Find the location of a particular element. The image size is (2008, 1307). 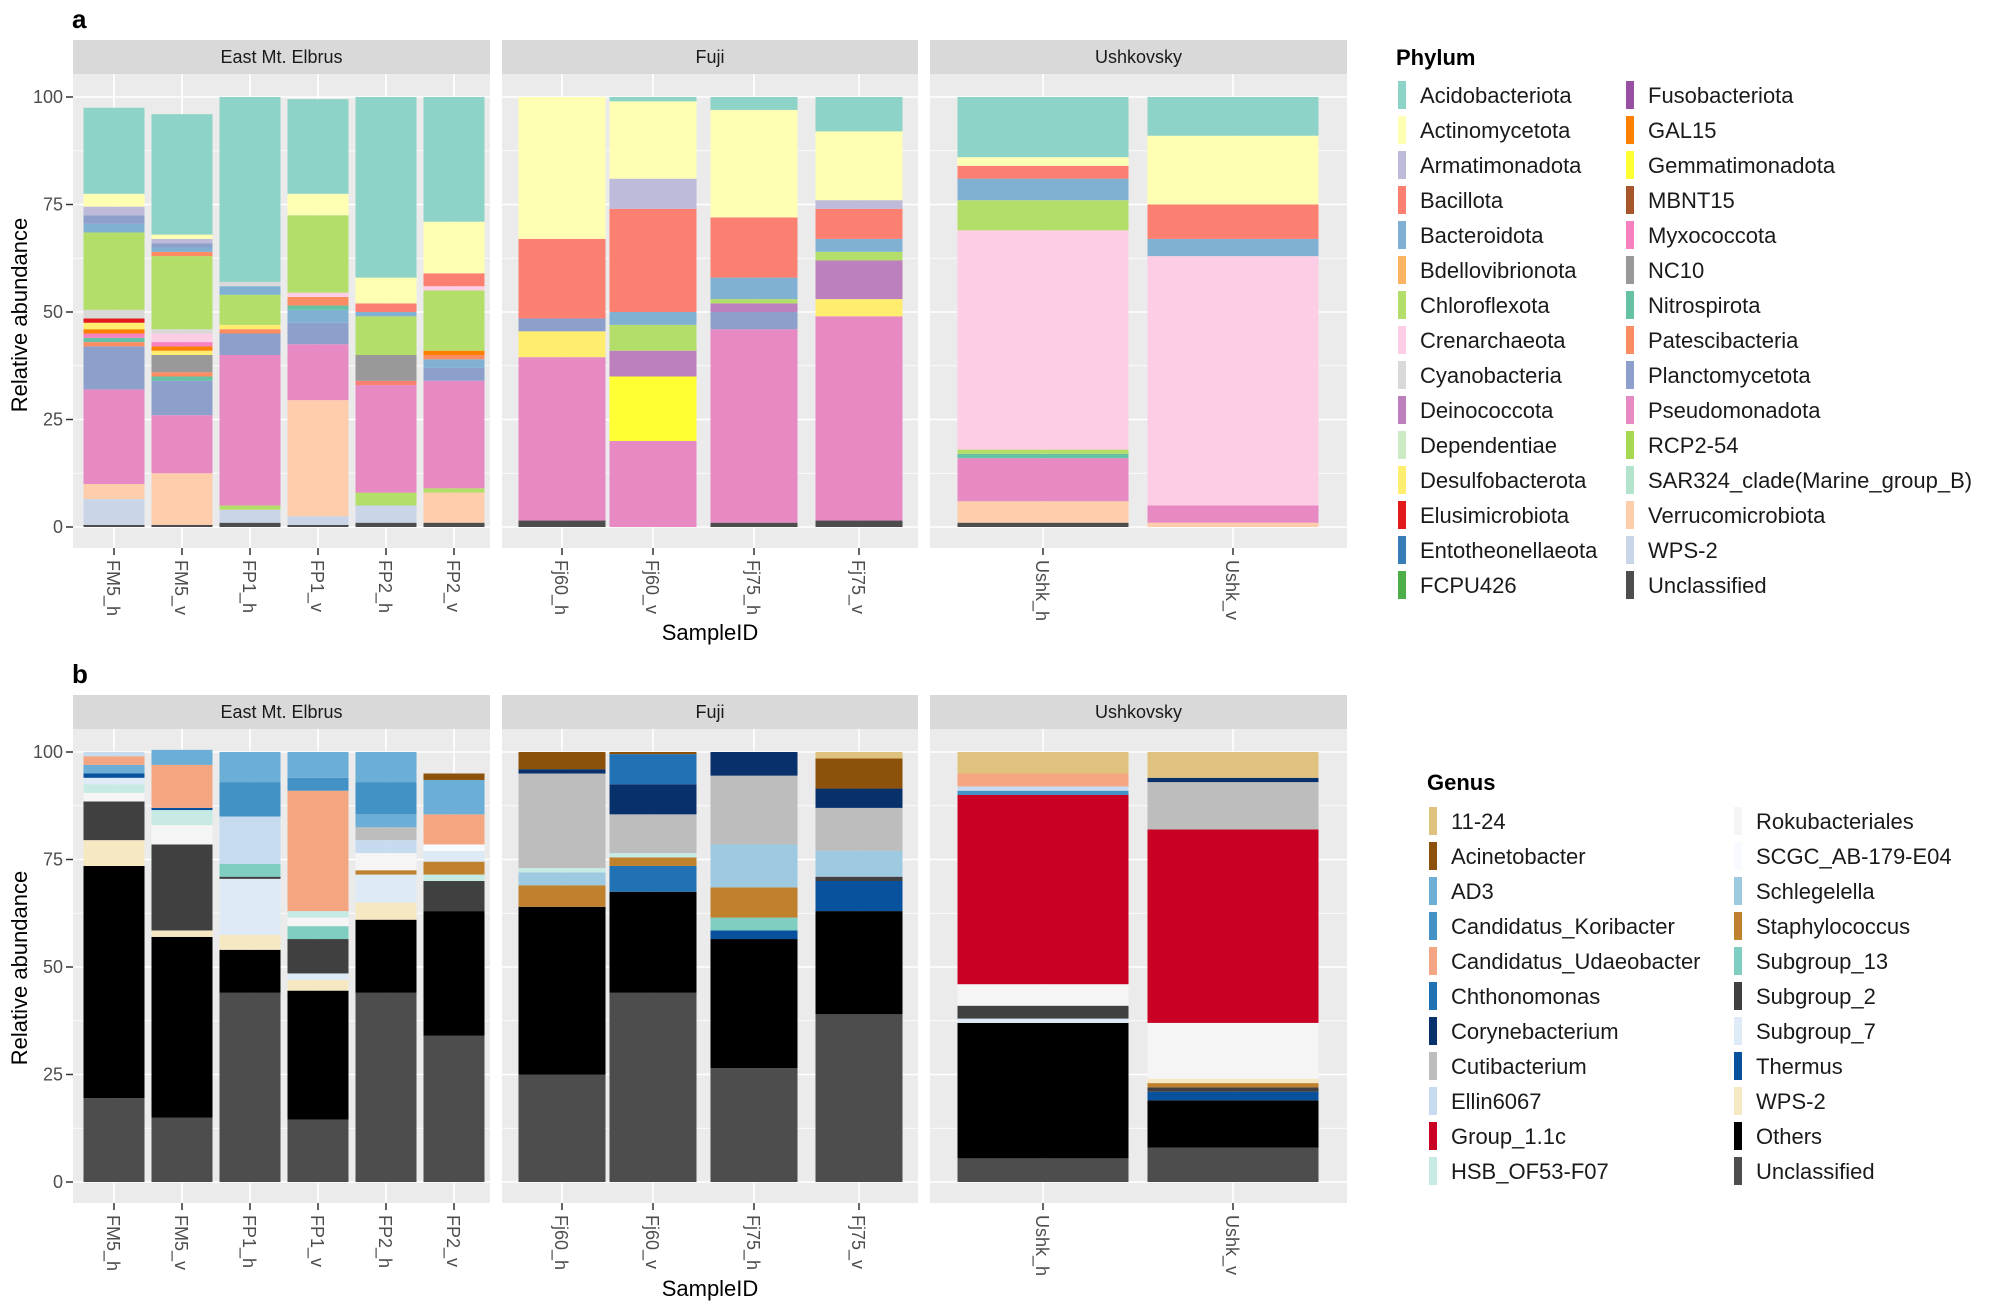

bar-segment-candidatus-koribacter is located at coordinates (386, 798).